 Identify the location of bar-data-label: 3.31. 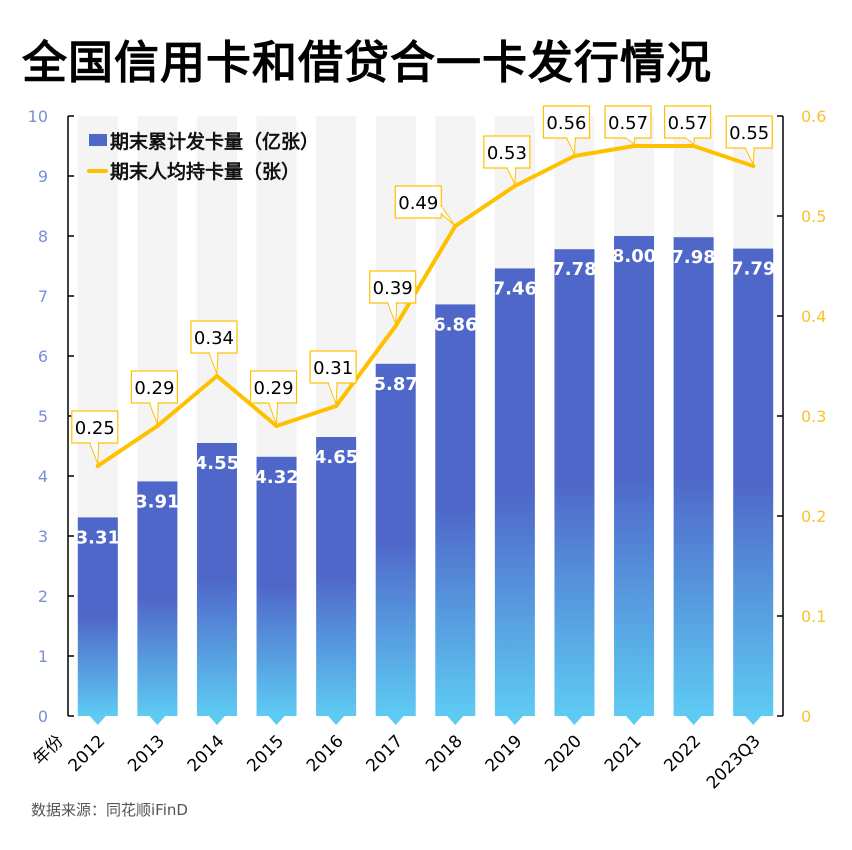
(98, 537).